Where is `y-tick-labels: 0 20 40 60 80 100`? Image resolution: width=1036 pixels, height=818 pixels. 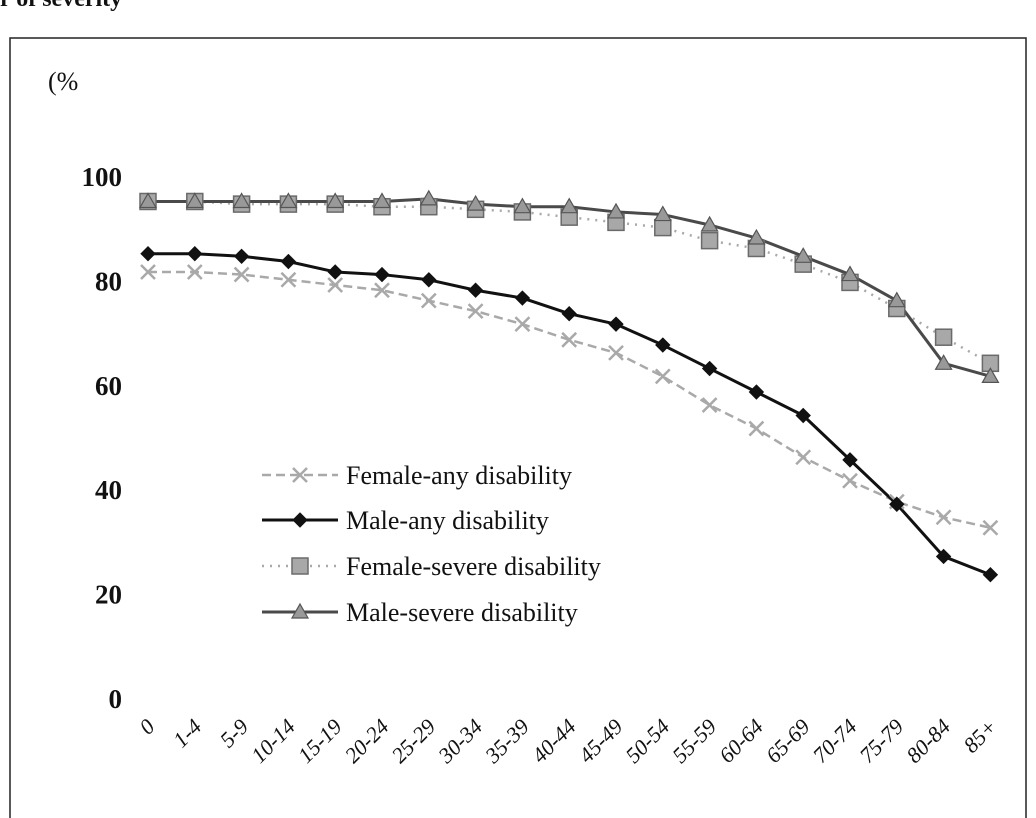
y-tick-labels: 0 20 40 60 80 100 is located at coordinates (102, 438).